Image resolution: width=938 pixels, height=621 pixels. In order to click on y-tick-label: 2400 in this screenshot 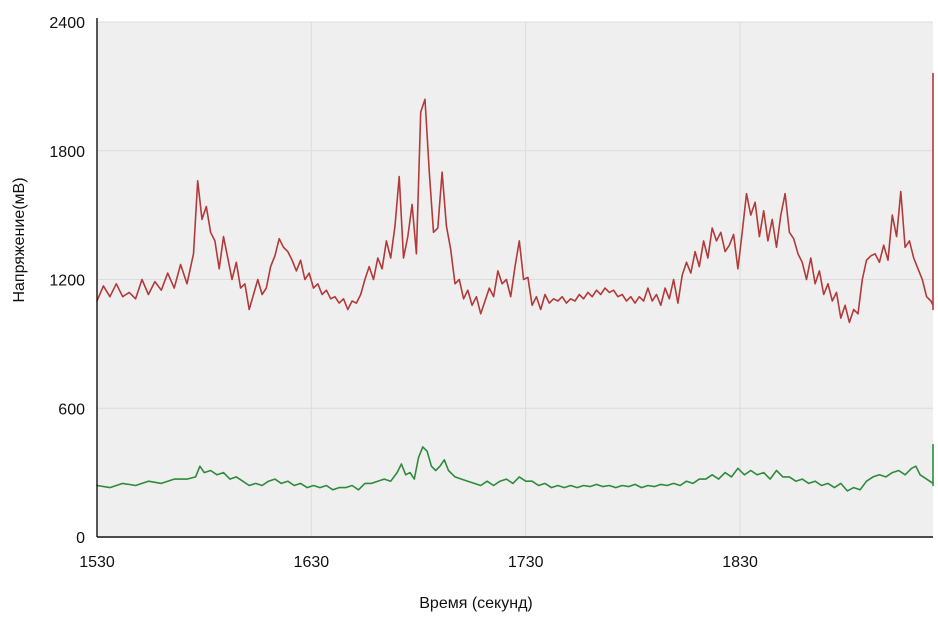, I will do `click(67, 23)`.